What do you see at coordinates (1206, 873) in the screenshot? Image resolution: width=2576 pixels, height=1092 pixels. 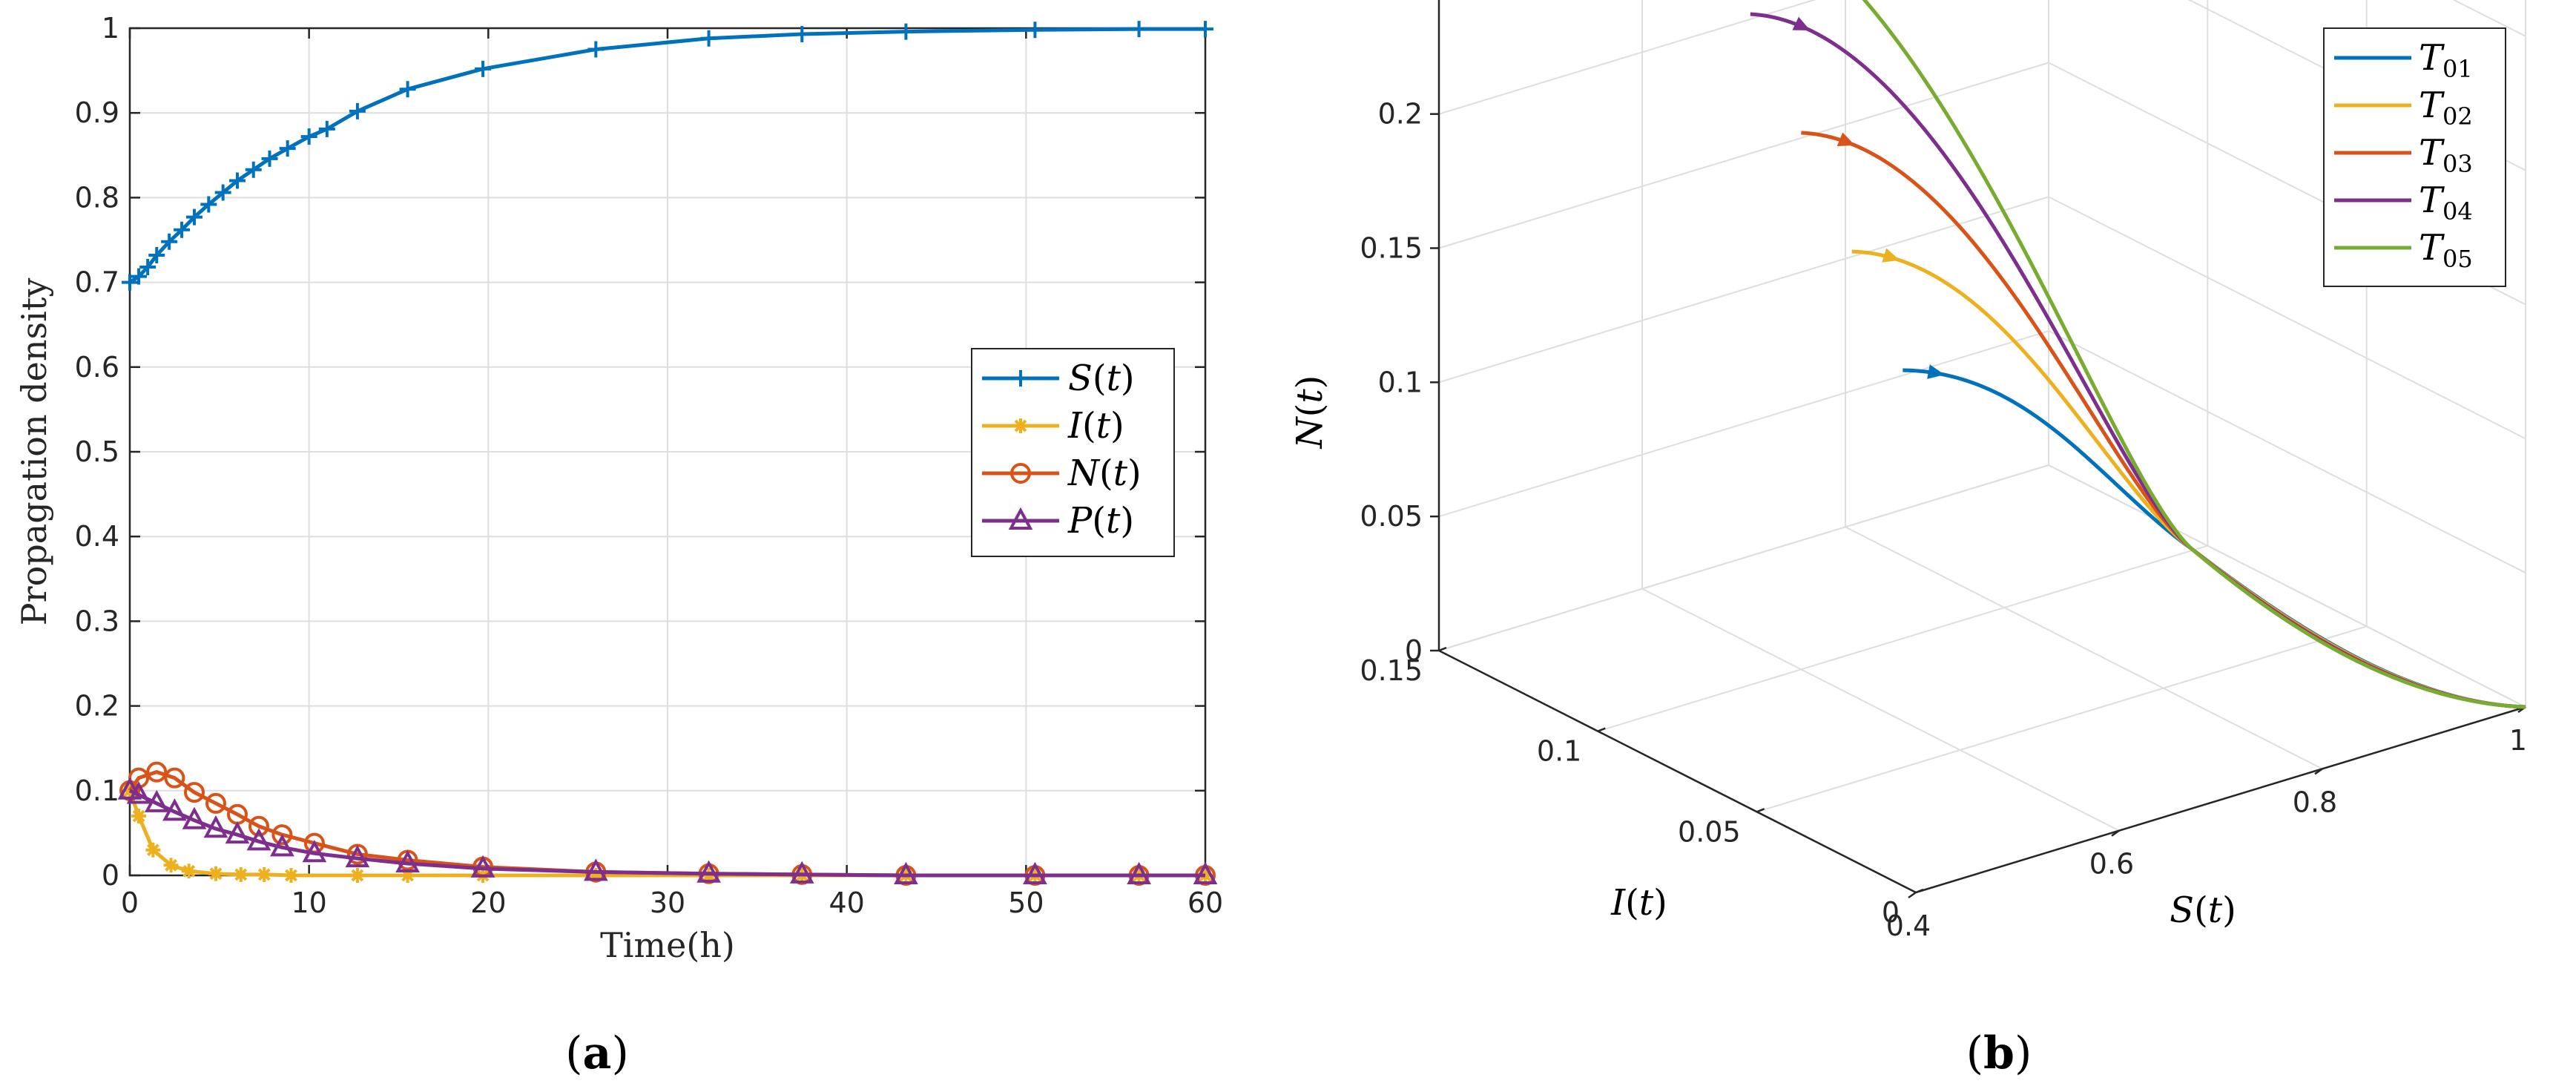 I see `panel-a-point-P-19-shape` at bounding box center [1206, 873].